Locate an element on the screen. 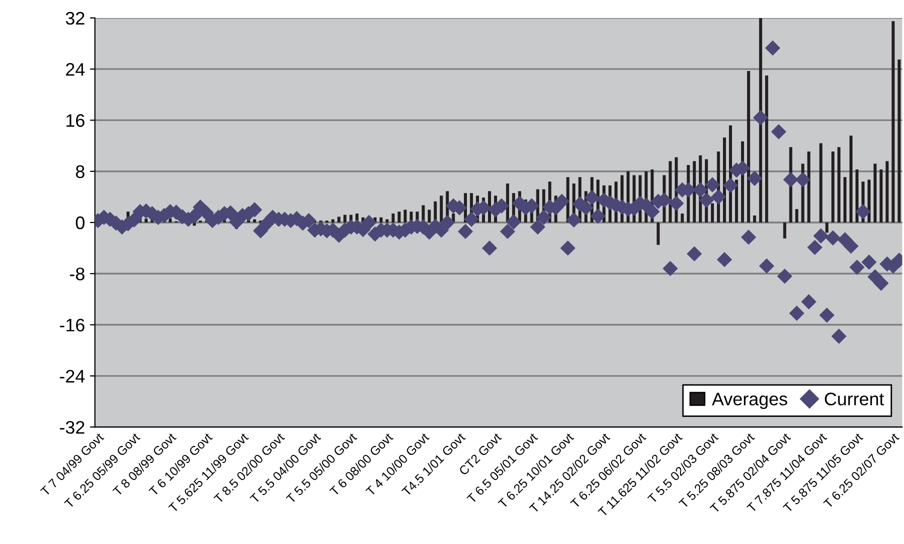  legend-label: Current is located at coordinates (854, 399).